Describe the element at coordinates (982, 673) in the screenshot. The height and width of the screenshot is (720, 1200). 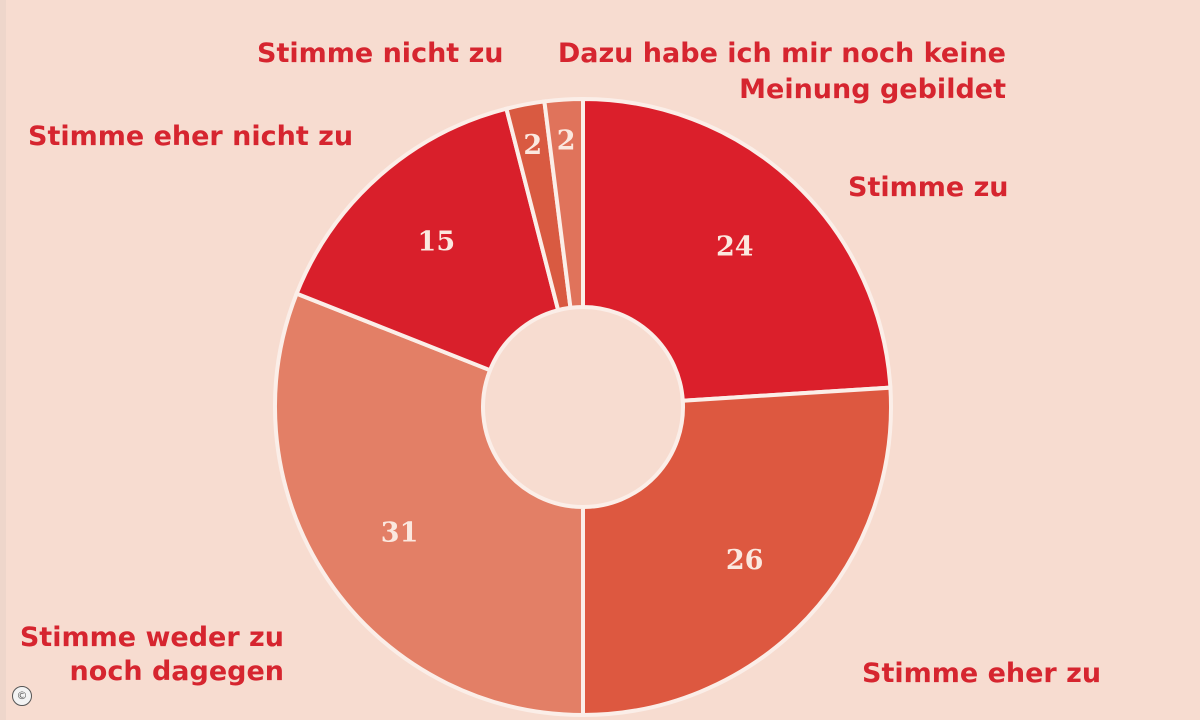
I see `label-stimme-eher-zu: Stimme eher zu` at that location.